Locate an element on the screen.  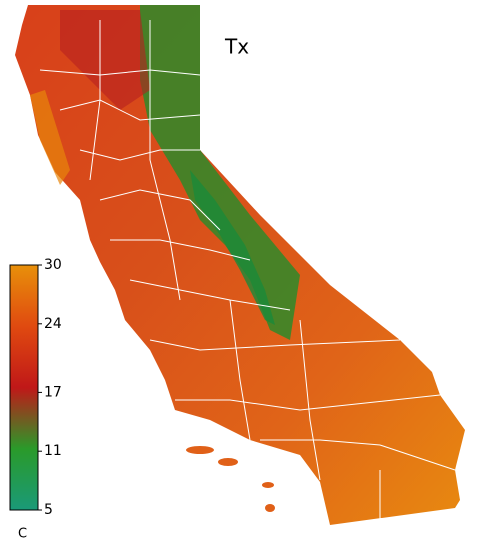
colorbar-tick-label: 11 is located at coordinates (53, 451).